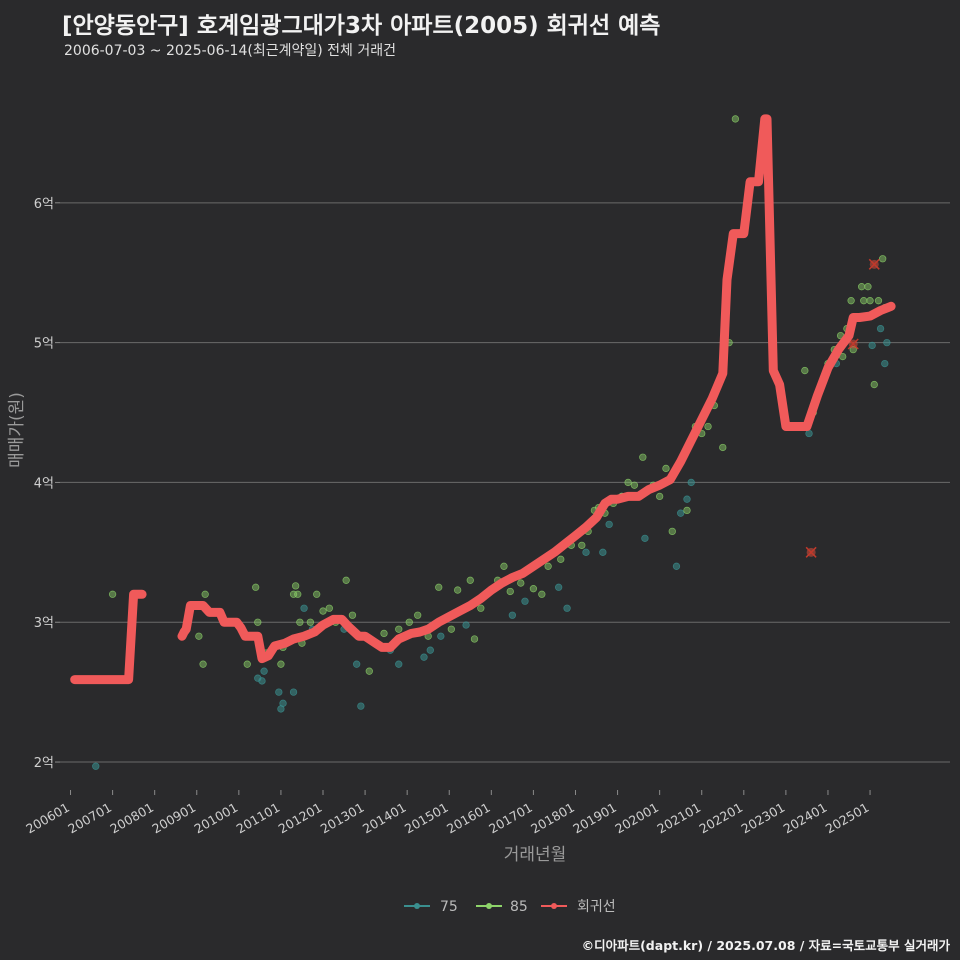 Image resolution: width=960 pixels, height=960 pixels. I want to click on x-tick-label: 202201, so click(720, 818).